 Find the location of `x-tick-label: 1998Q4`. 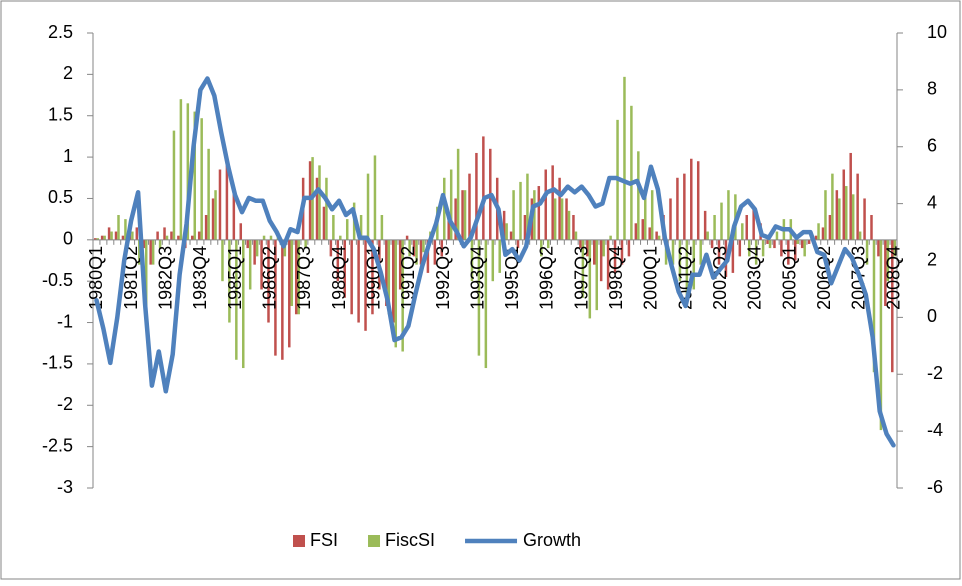

x-tick-label: 1998Q4 is located at coordinates (616, 278).